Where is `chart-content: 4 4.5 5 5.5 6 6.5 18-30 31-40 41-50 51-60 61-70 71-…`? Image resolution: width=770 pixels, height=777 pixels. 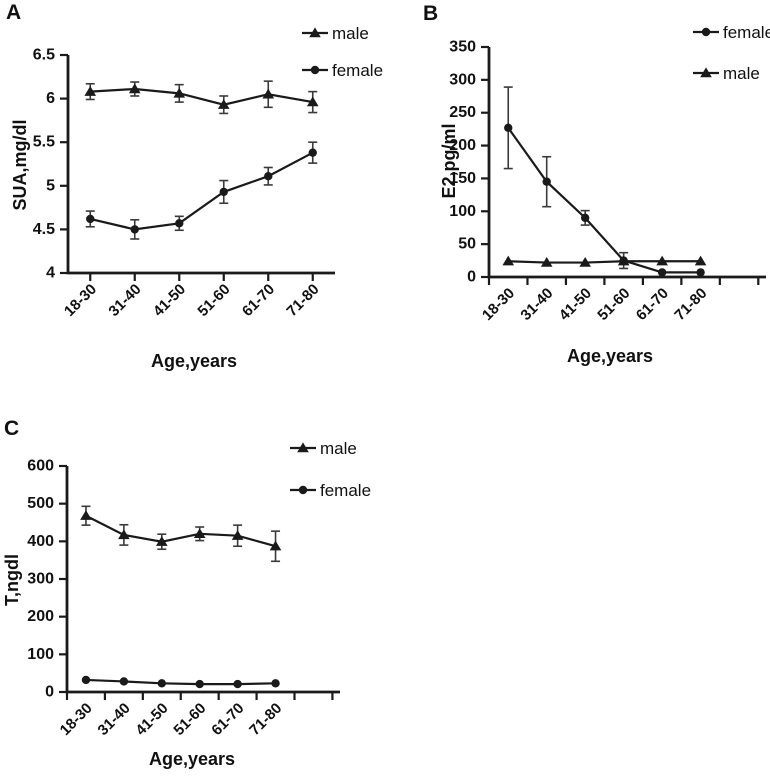 chart-content: 4 4.5 5 5.5 6 6.5 18-30 31-40 41-50 51-60 61-70 71-… is located at coordinates (184, 173).